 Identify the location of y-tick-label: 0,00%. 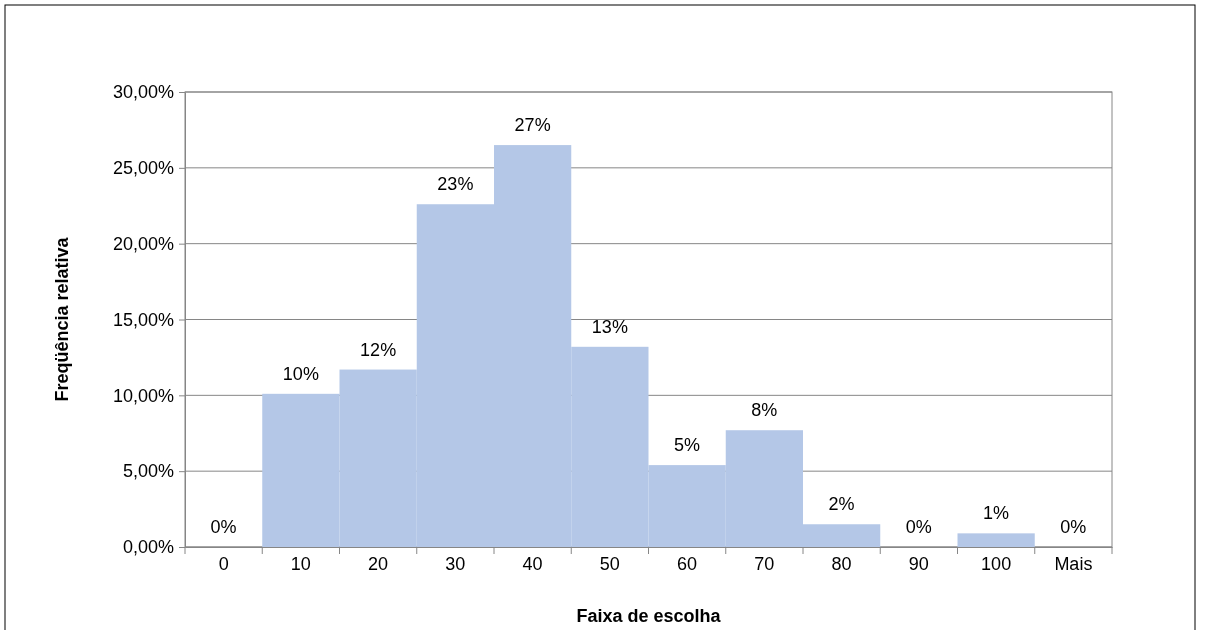
(148, 547).